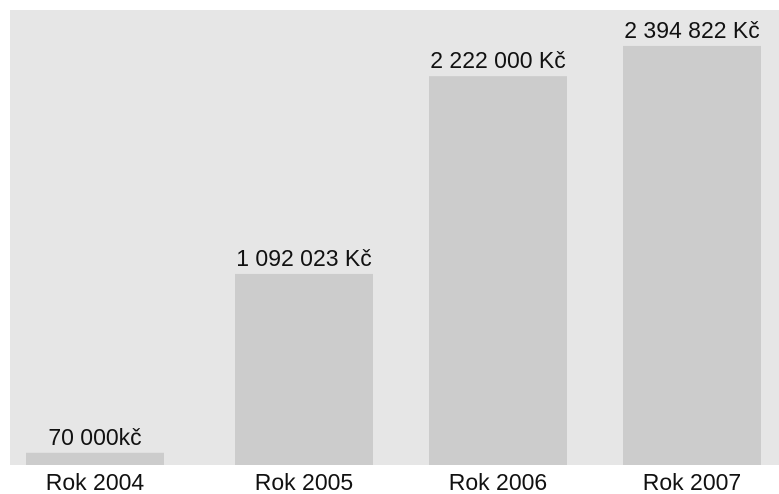  I want to click on category-label-1: Rok 2004, so click(95, 481).